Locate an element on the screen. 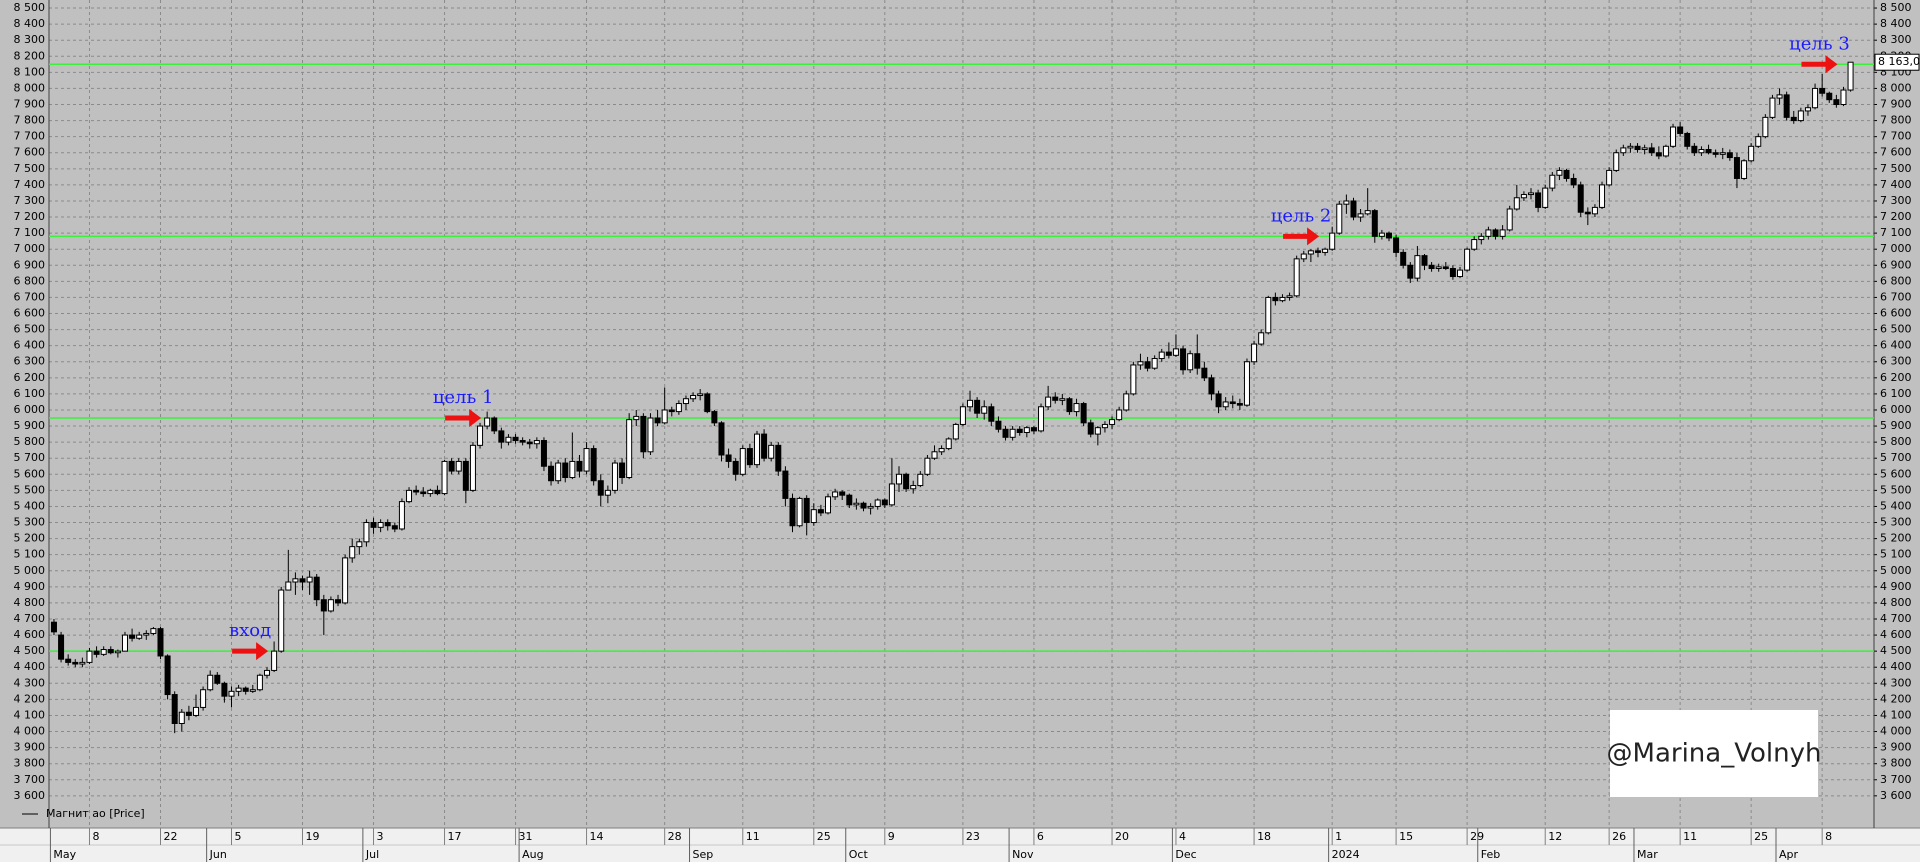 The height and width of the screenshot is (862, 1920). y-tick-label-right: 8 400 is located at coordinates (1896, 23).